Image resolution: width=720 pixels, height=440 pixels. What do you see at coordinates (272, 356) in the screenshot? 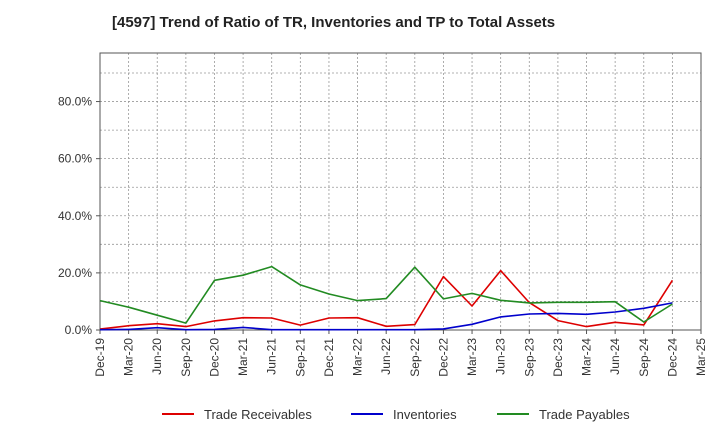
I see `x-tick-label: Jun-21` at bounding box center [272, 356].